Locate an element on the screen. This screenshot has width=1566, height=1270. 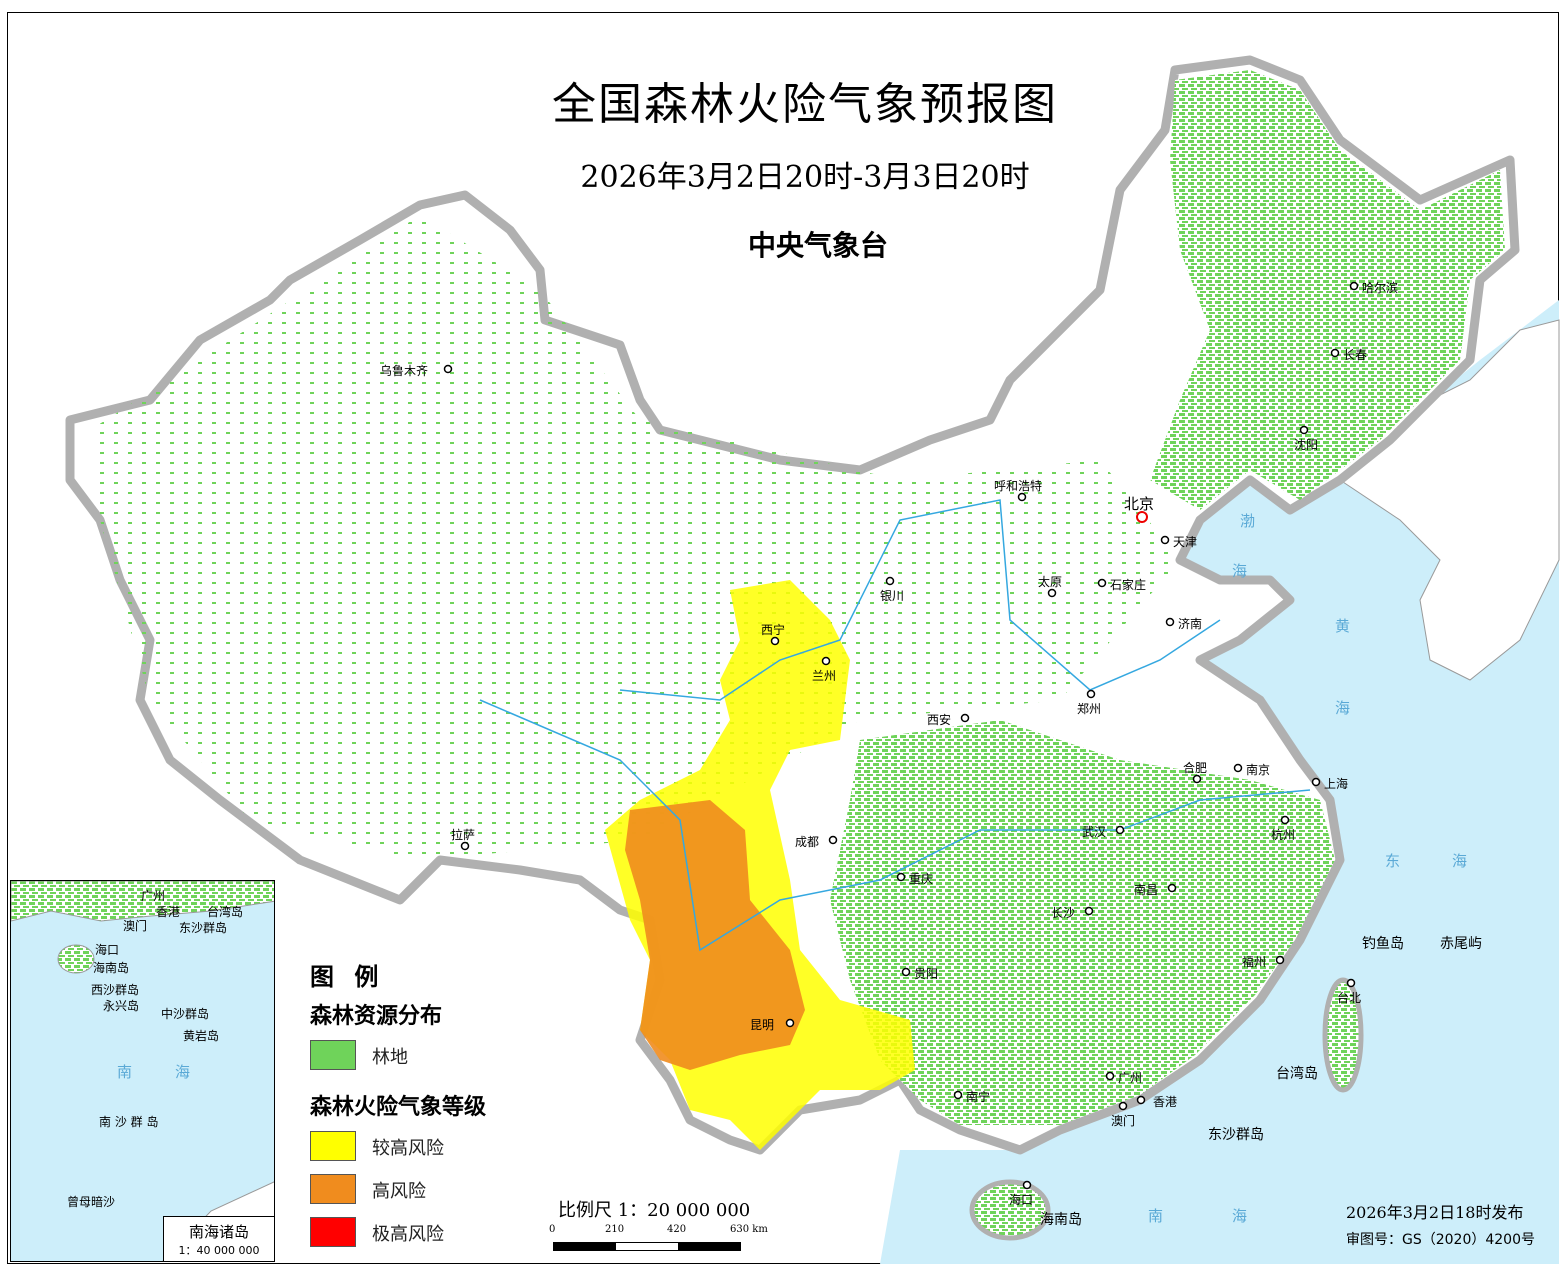
scale-label: 比例尺 1：20 000 000 is located at coordinates (654, 1210).